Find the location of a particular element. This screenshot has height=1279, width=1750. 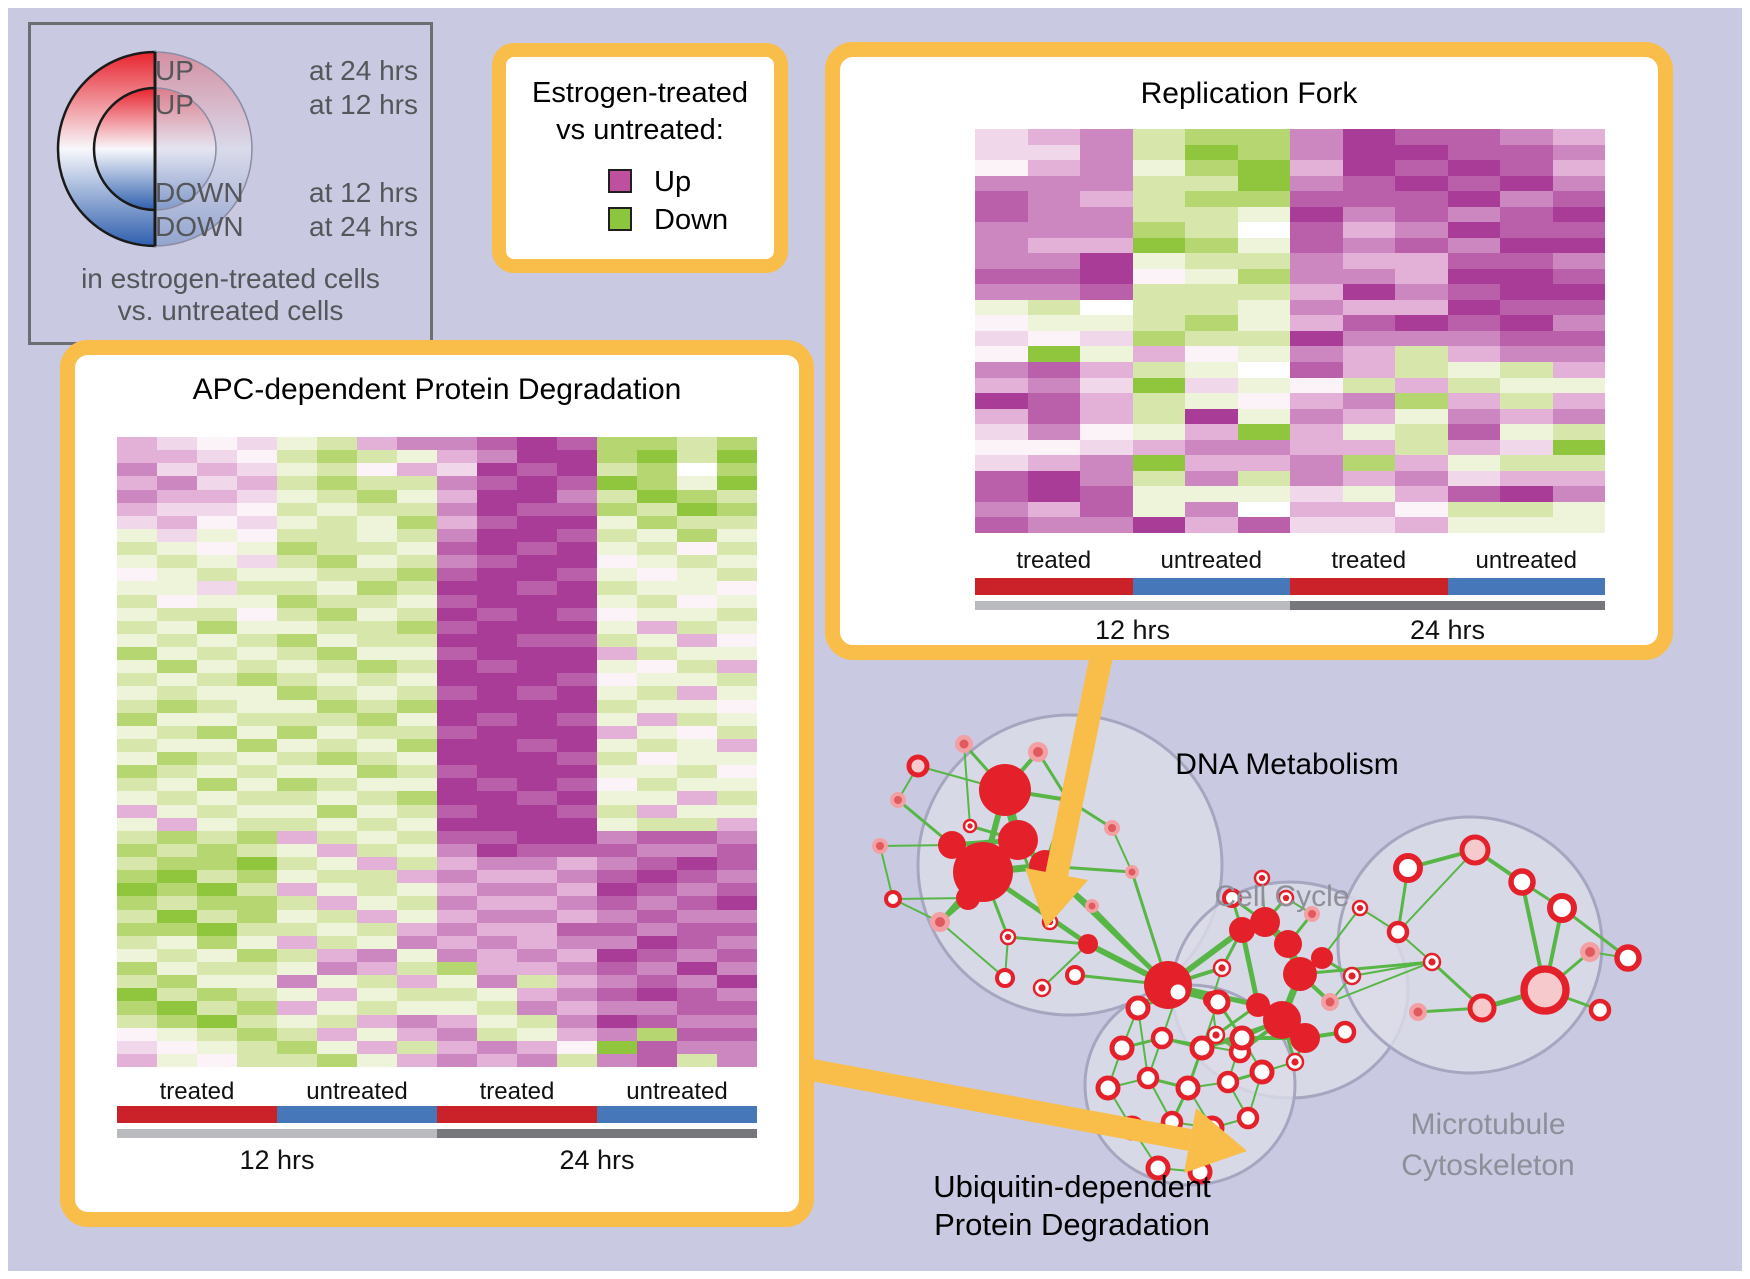

gene-node-ring is located at coordinates (1398, 932).